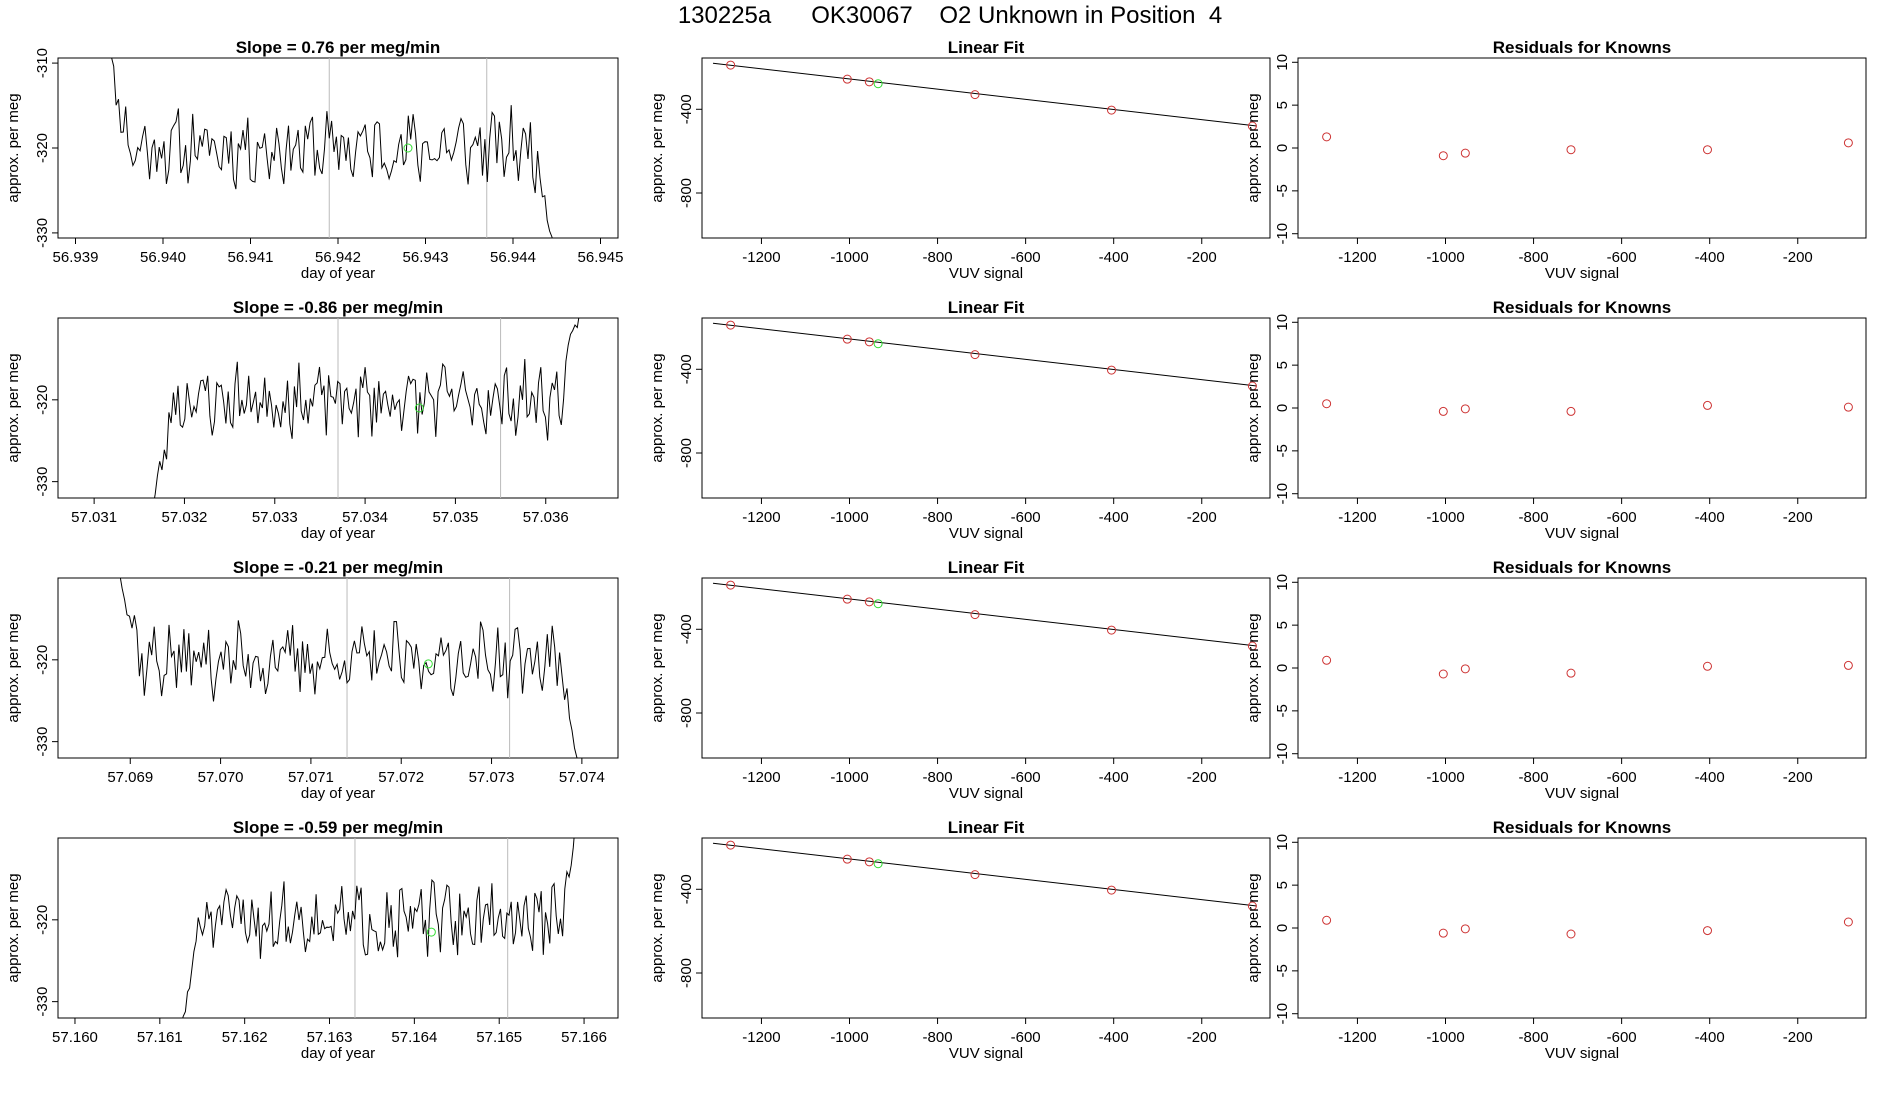 The height and width of the screenshot is (1100, 1900). What do you see at coordinates (984, 94) in the screenshot?
I see `chart-r1c2-fit-line` at bounding box center [984, 94].